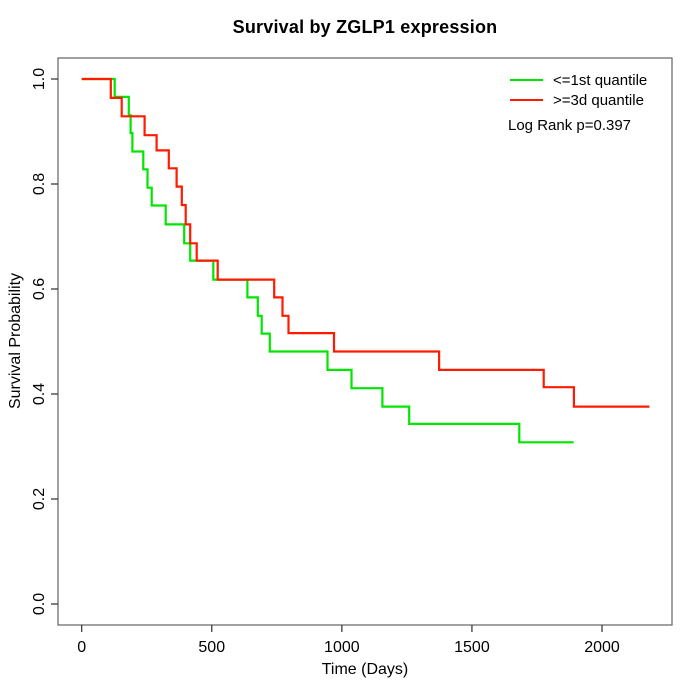  Describe the element at coordinates (365, 669) in the screenshot. I see `x-axis-title: Time (Days)` at that location.